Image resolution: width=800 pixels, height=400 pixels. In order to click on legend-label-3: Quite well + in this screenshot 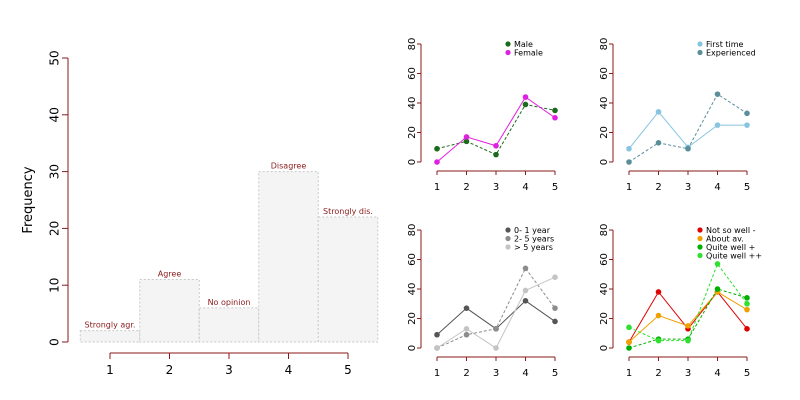, I will do `click(730, 247)`.